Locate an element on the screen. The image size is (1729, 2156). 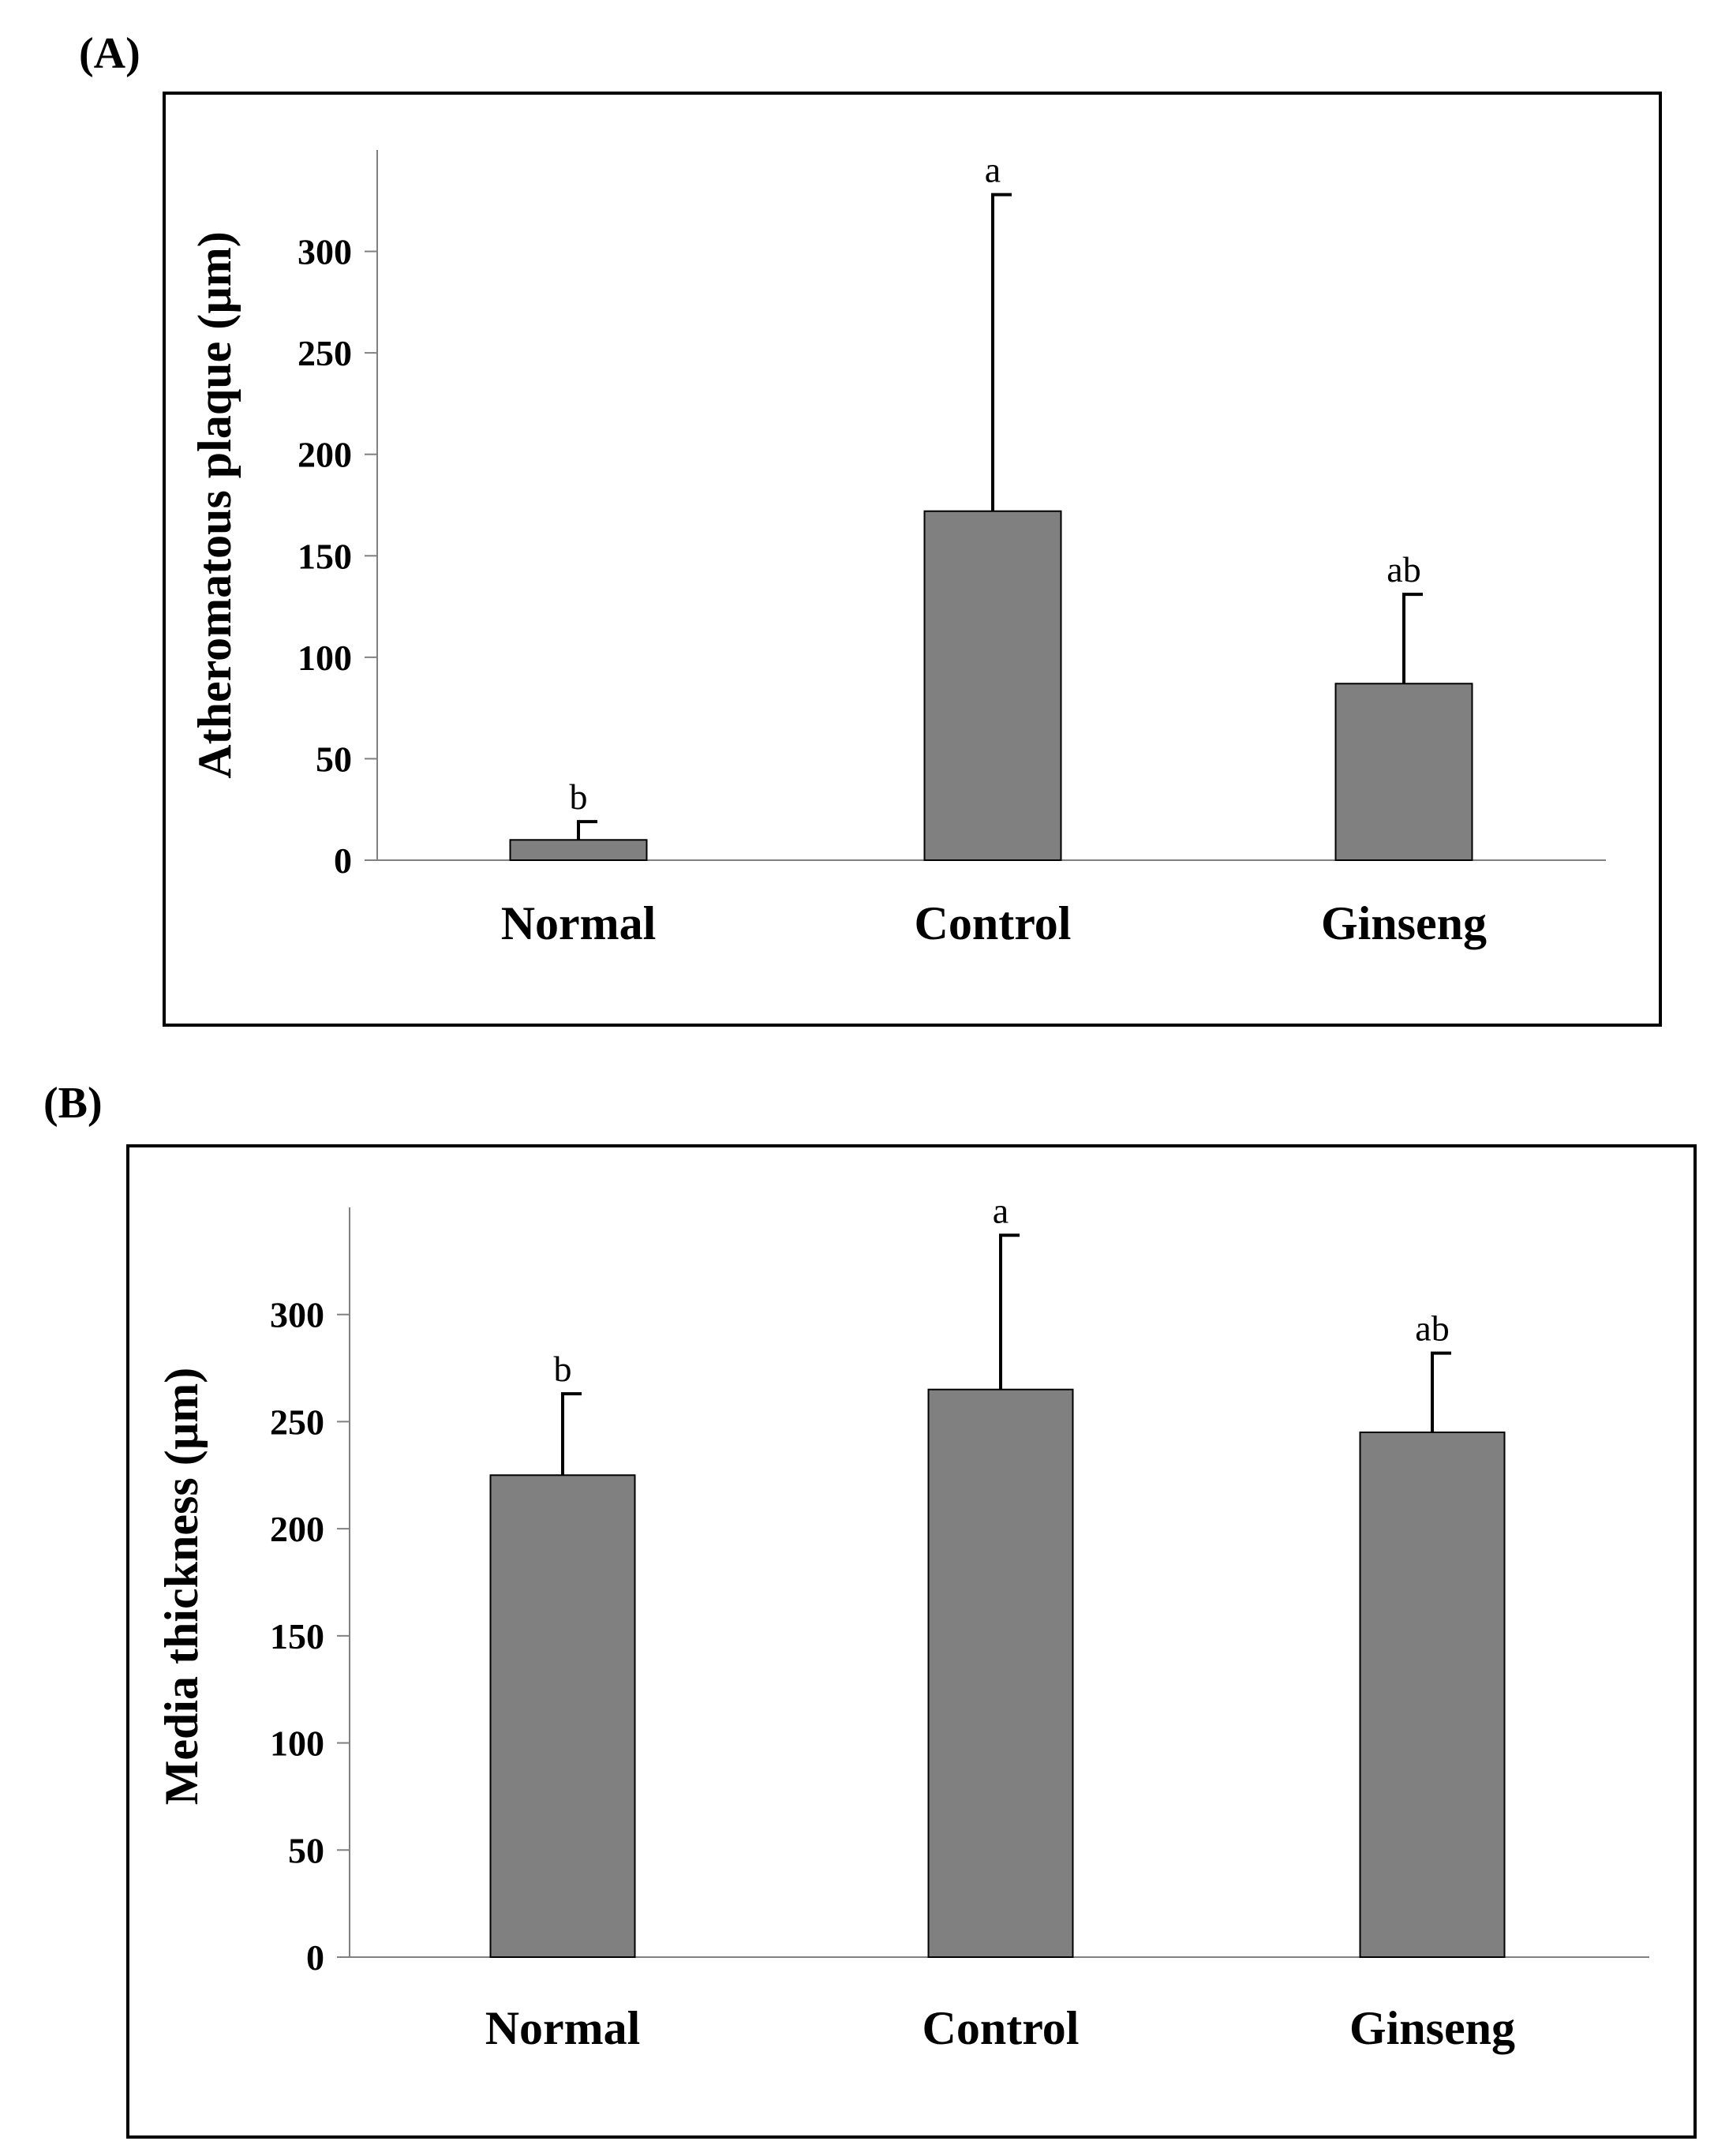
bar-a-control is located at coordinates (992, 685).